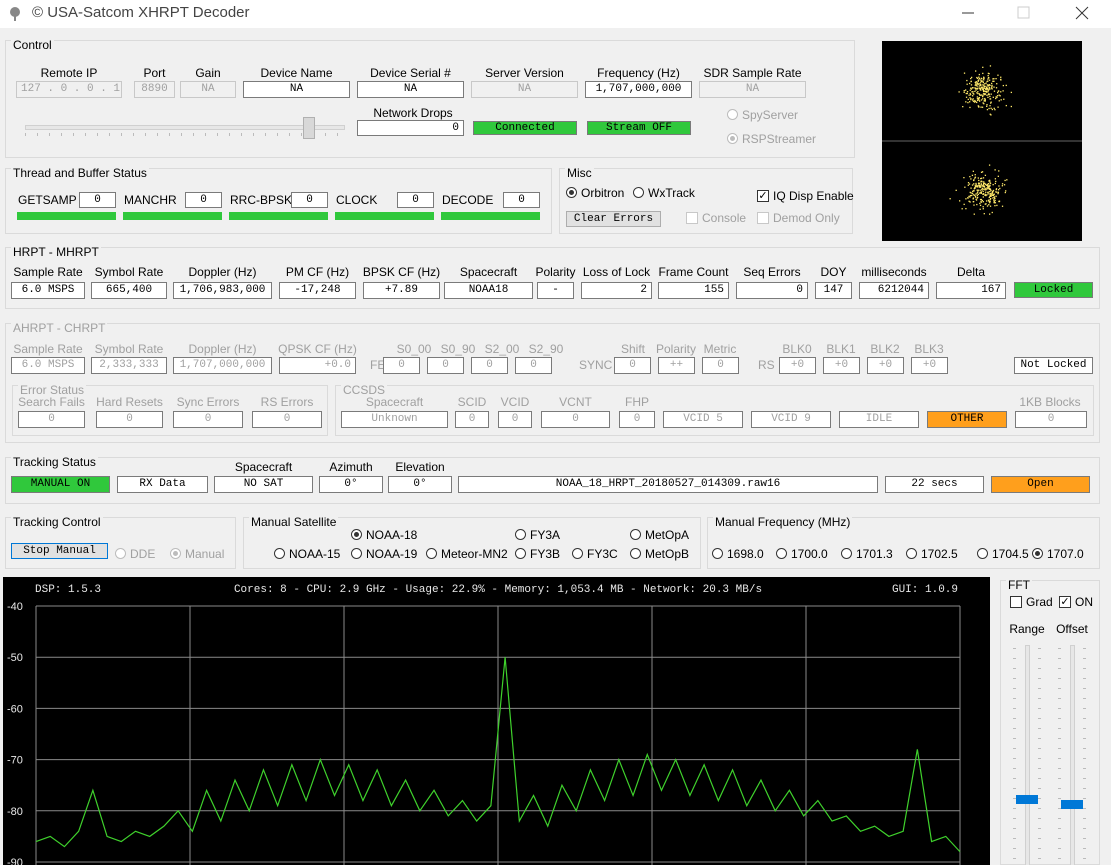  What do you see at coordinates (779, 139) in the screenshot?
I see `radio-label: RSPStreamer` at bounding box center [779, 139].